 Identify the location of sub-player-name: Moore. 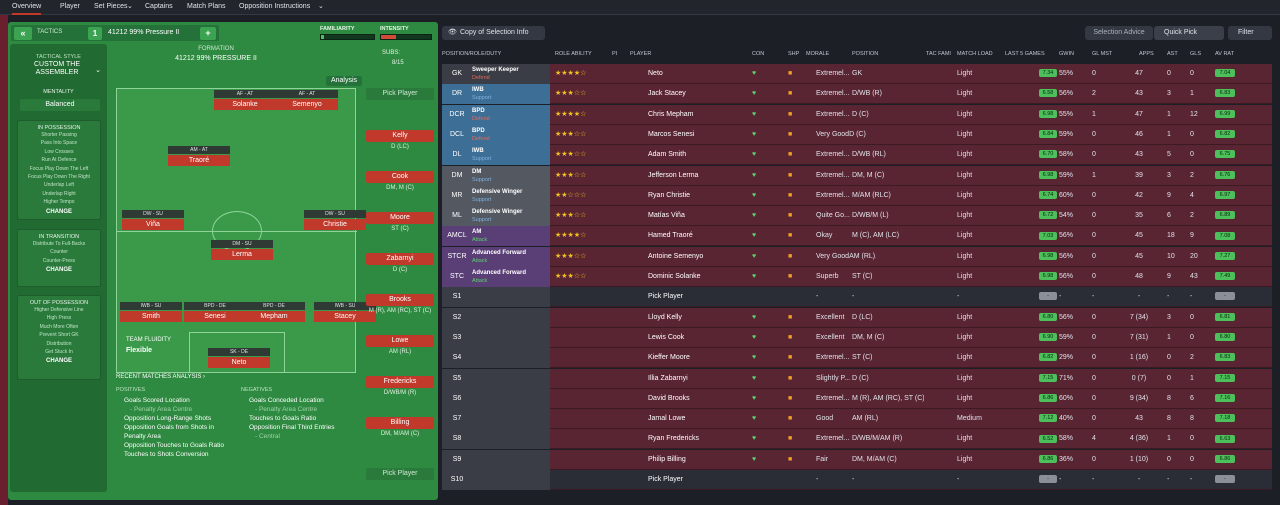
(400, 218).